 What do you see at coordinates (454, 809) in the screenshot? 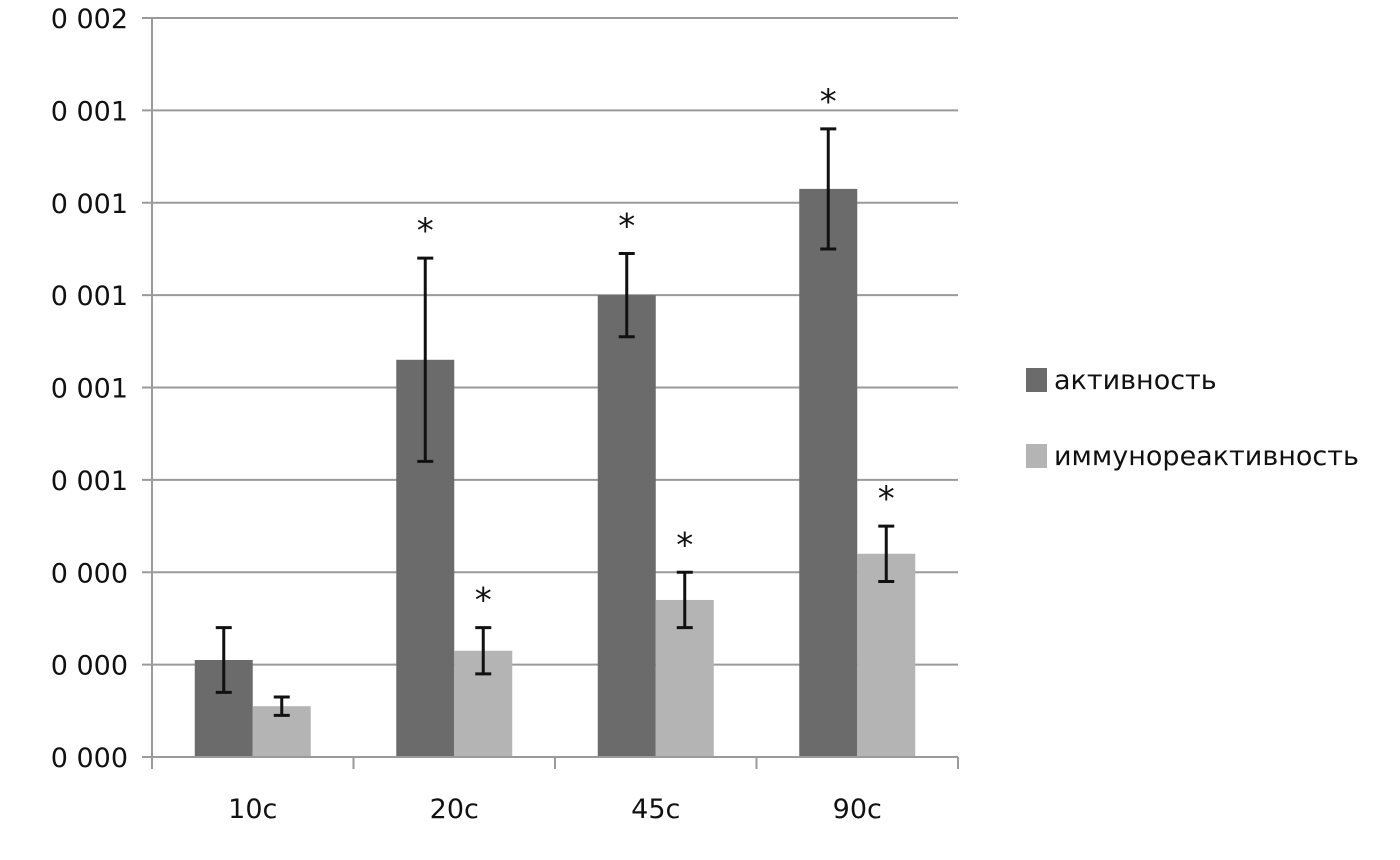
I see `x-tick-label: 20с` at bounding box center [454, 809].